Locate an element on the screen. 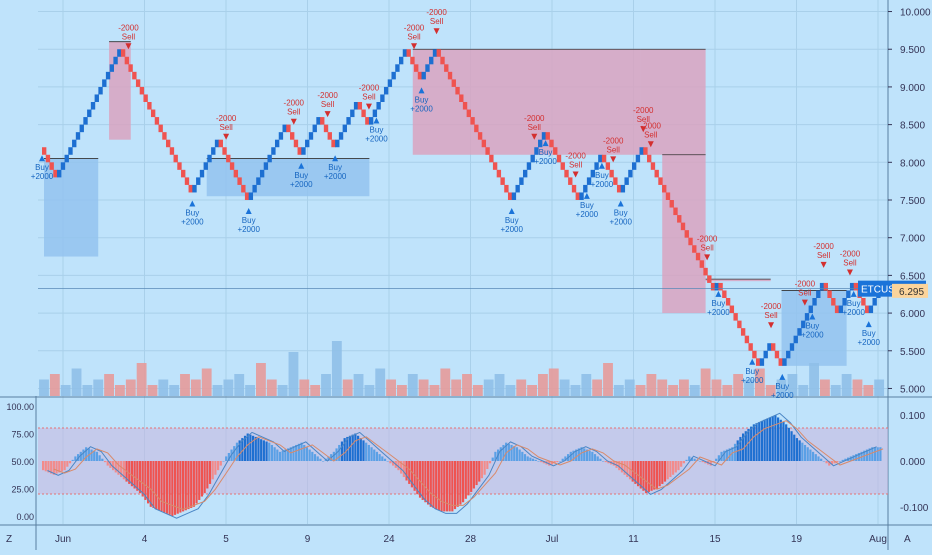 This screenshot has height=555, width=932. corner-label-right: A is located at coordinates (907, 539).